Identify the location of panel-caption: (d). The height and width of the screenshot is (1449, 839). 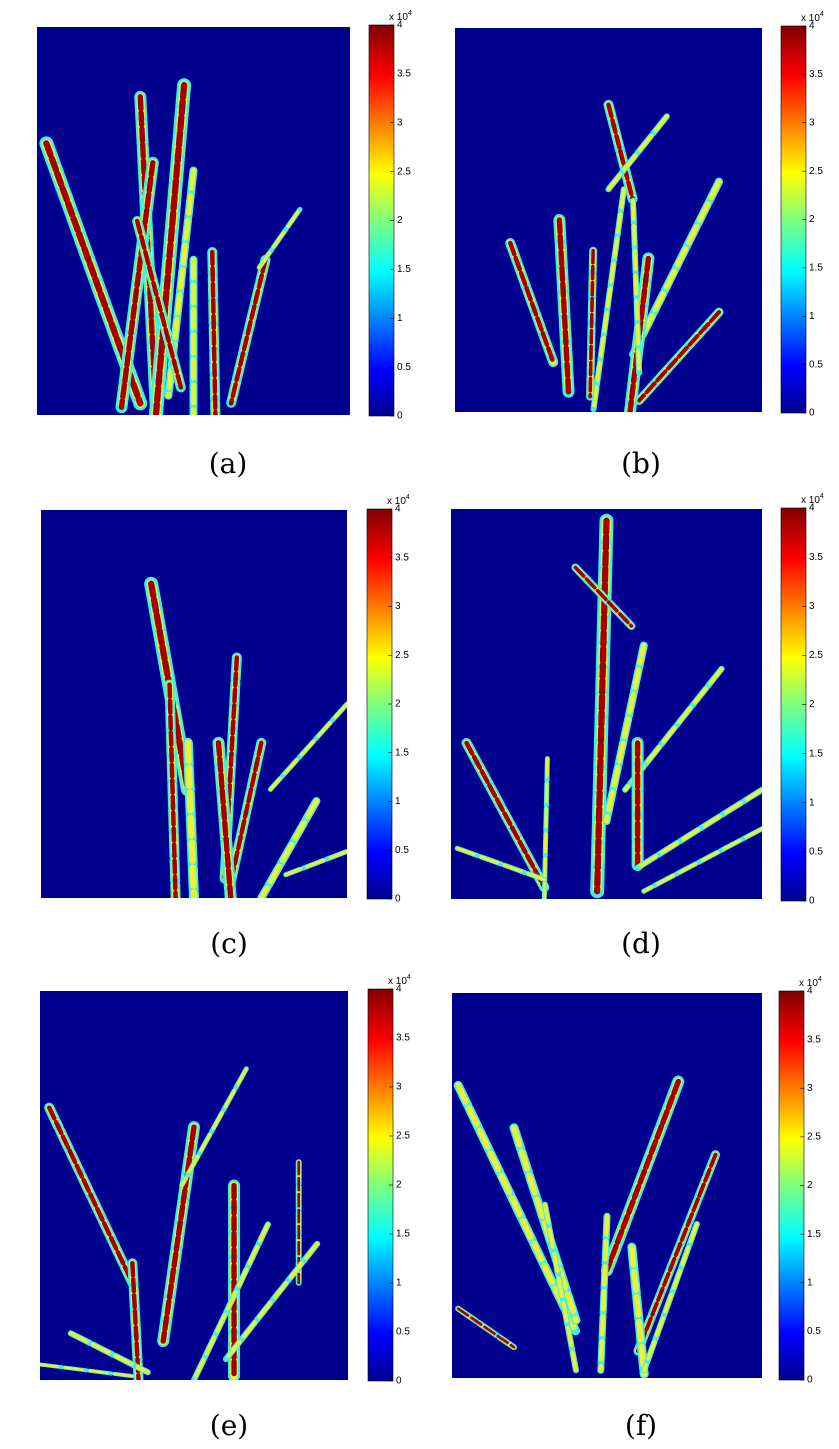
(641, 943).